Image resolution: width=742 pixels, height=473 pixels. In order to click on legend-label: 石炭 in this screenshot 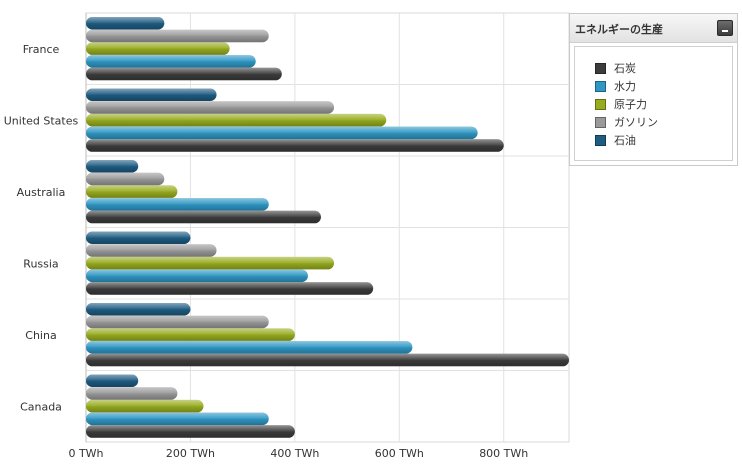, I will do `click(625, 68)`.